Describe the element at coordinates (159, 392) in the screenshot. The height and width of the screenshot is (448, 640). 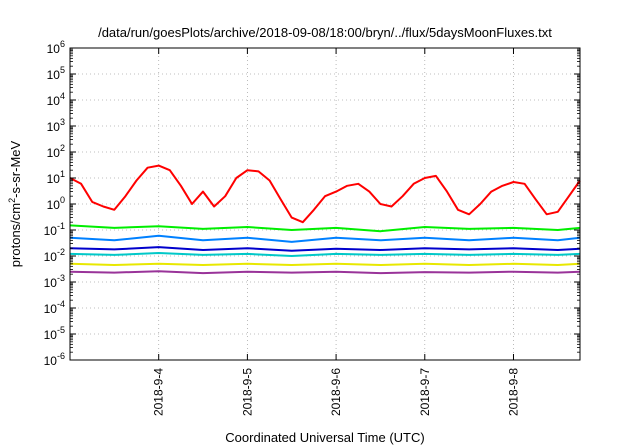
I see `x-tick-label: 2018-9-4` at that location.